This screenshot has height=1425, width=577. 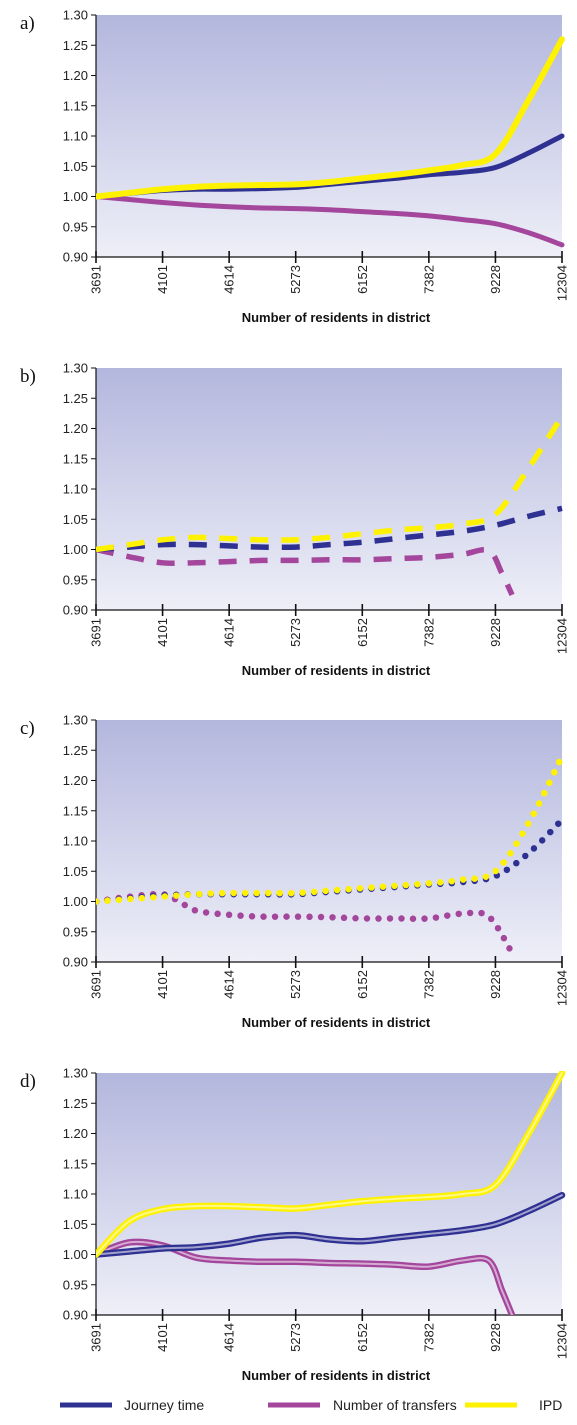 What do you see at coordinates (164, 1405) in the screenshot?
I see `legend-label: Journey time` at bounding box center [164, 1405].